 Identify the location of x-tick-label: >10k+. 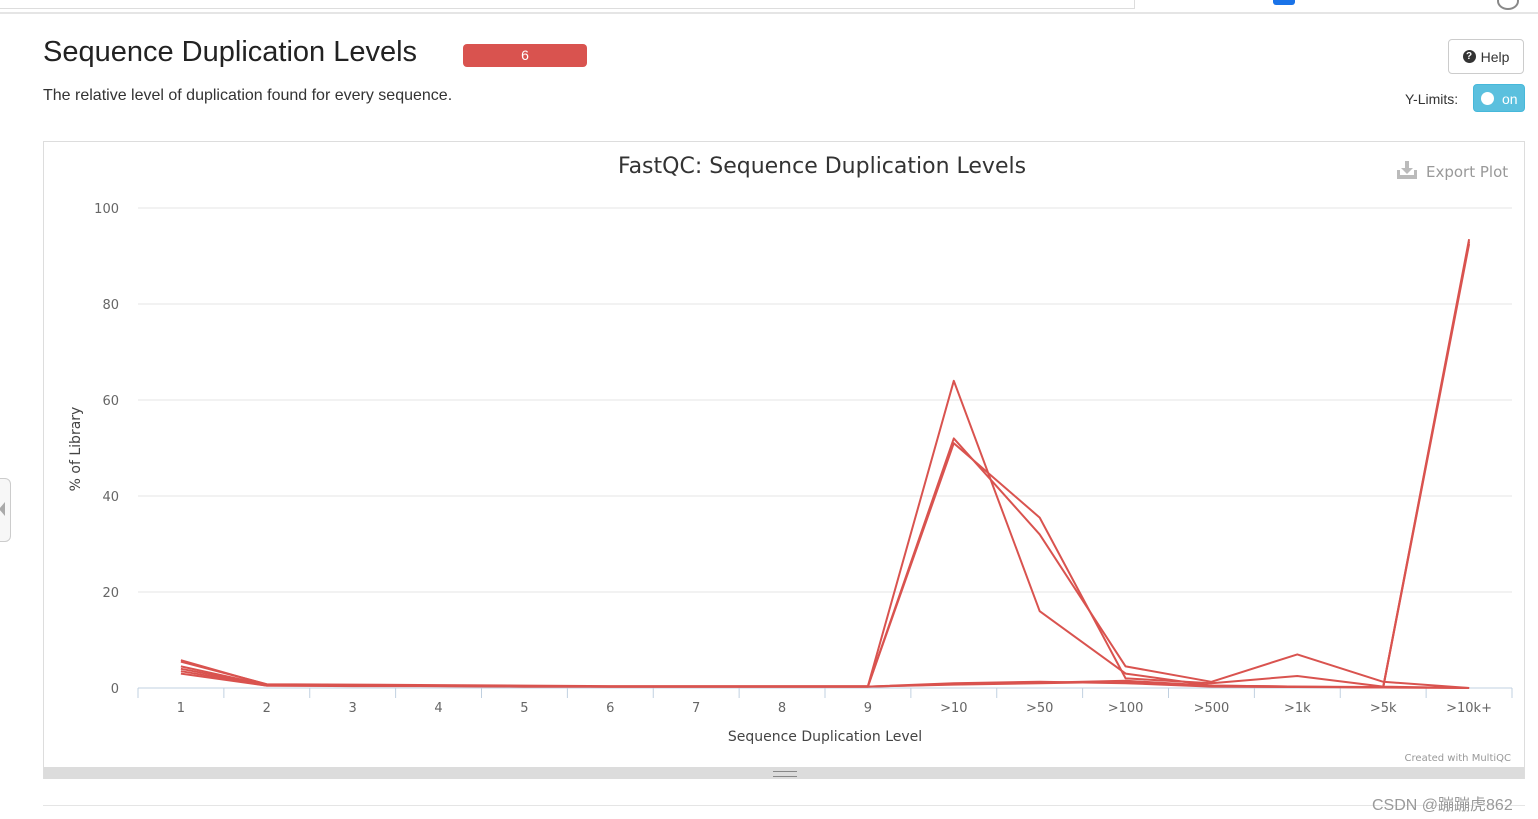
(1469, 708).